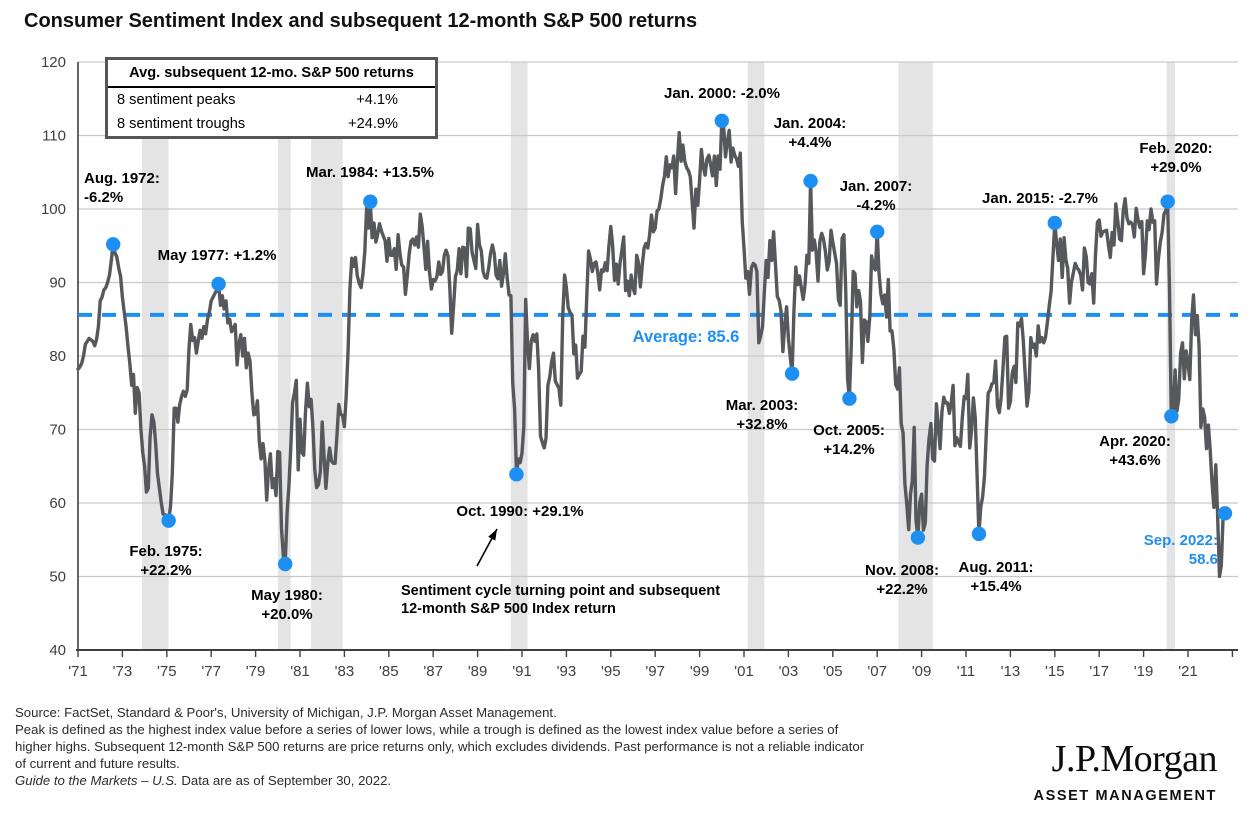 The image size is (1253, 835). What do you see at coordinates (1055, 671) in the screenshot?
I see `x-axis-label: '15` at bounding box center [1055, 671].